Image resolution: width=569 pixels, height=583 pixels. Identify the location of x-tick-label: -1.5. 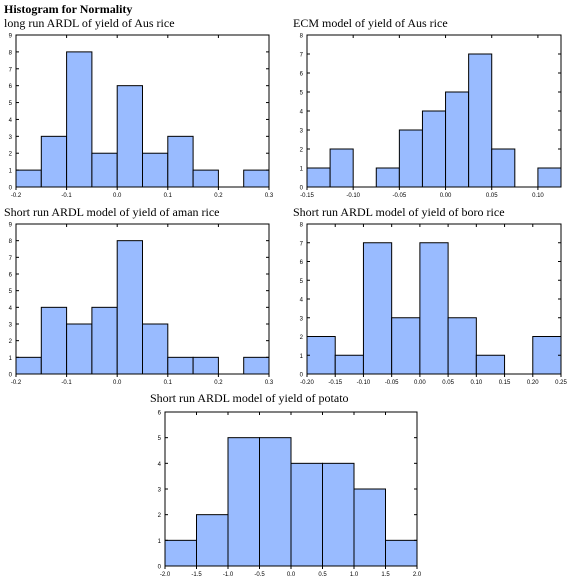
(196, 575).